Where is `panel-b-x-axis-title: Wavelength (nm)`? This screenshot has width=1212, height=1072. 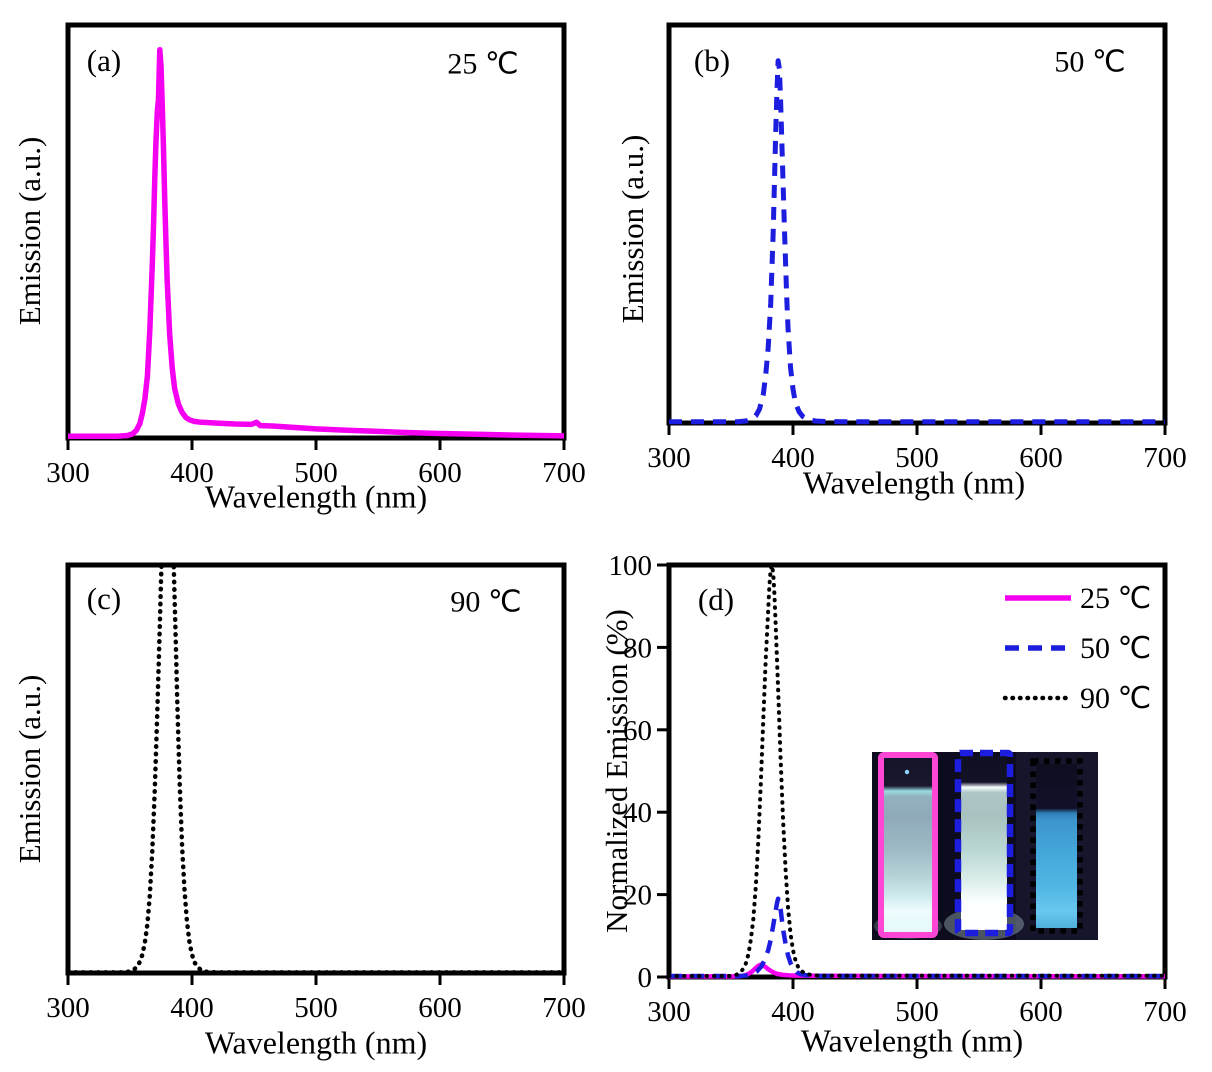
panel-b-x-axis-title: Wavelength (nm) is located at coordinates (914, 482).